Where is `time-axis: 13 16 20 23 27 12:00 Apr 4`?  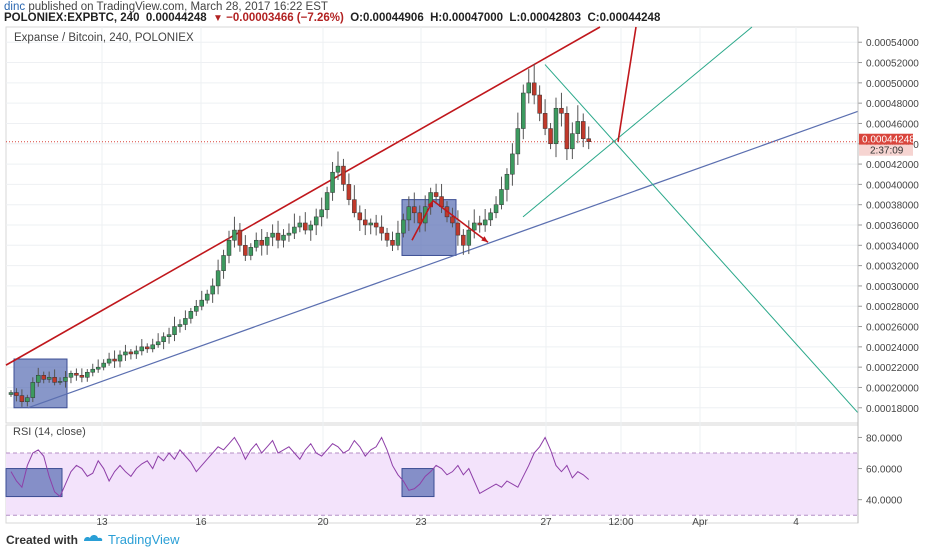 time-axis: 13 16 20 23 27 12:00 Apr 4 is located at coordinates (447, 522).